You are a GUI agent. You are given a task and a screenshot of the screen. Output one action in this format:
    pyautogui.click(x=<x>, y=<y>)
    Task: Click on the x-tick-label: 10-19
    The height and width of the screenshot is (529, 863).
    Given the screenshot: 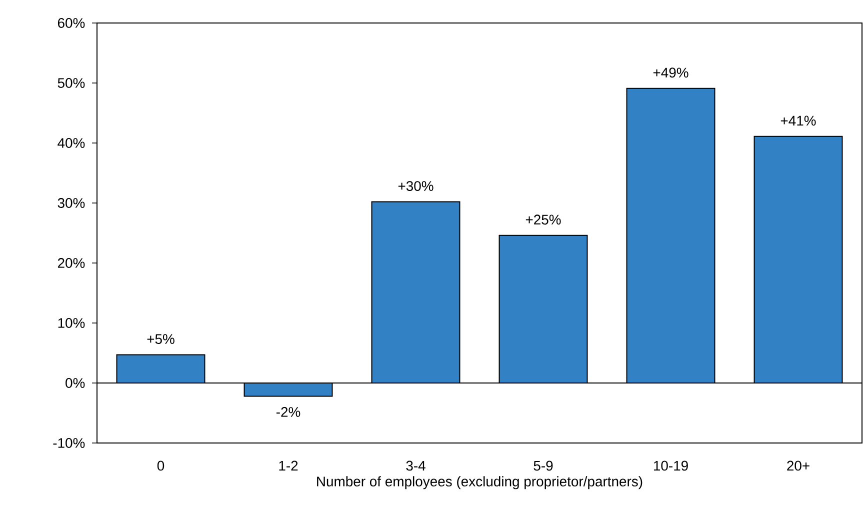 What is the action you would take?
    pyautogui.click(x=671, y=465)
    